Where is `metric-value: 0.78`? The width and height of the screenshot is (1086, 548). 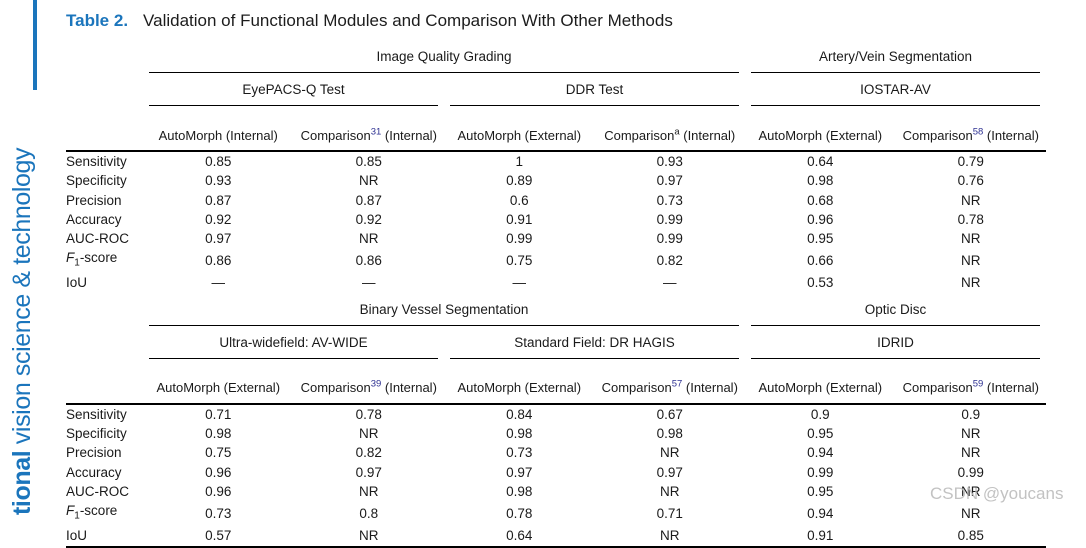 metric-value: 0.78 is located at coordinates (368, 414).